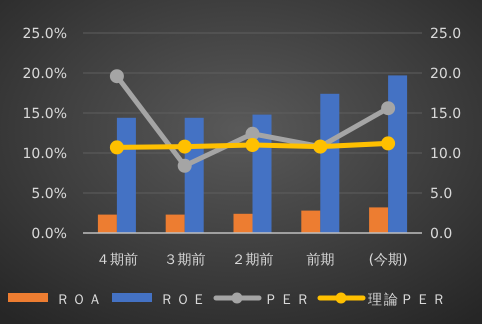 The image size is (482, 324). What do you see at coordinates (184, 300) in the screenshot?
I see `legend-label: ＲＯＥ` at bounding box center [184, 300].